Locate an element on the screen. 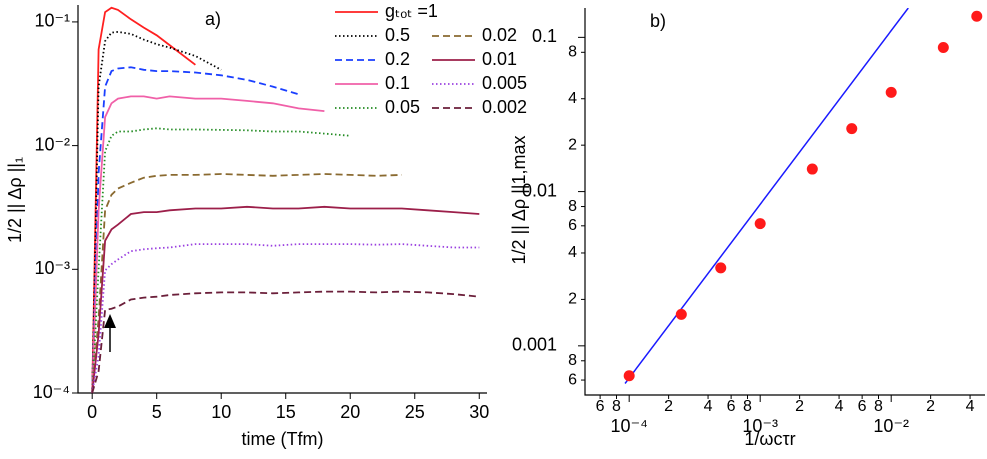 Image resolution: width=987 pixels, height=459 pixels. y-tick-label: 10⁻² is located at coordinates (52, 144).